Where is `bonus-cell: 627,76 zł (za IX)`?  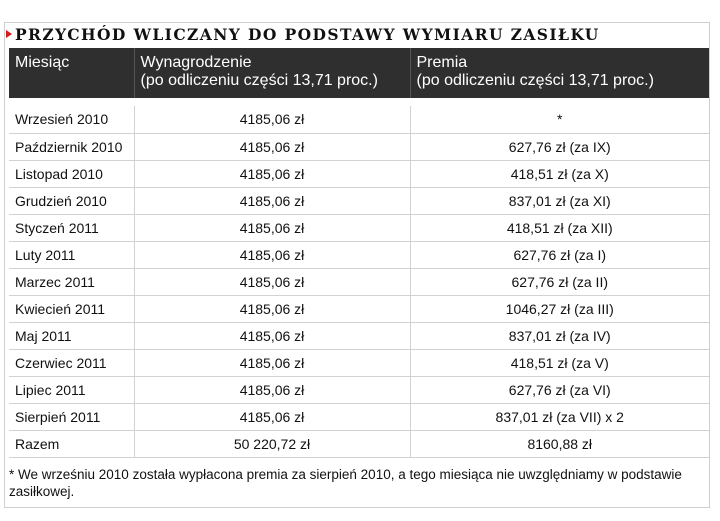
bonus-cell: 627,76 zł (za IX) is located at coordinates (559, 147).